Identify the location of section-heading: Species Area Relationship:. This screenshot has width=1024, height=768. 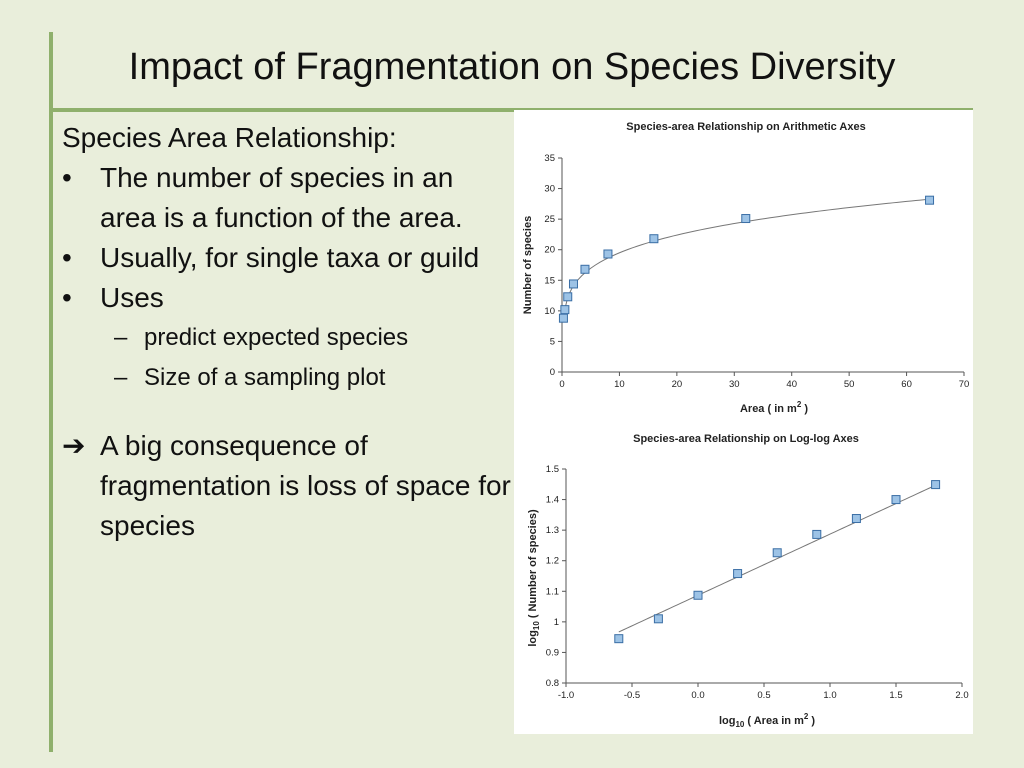
(229, 137).